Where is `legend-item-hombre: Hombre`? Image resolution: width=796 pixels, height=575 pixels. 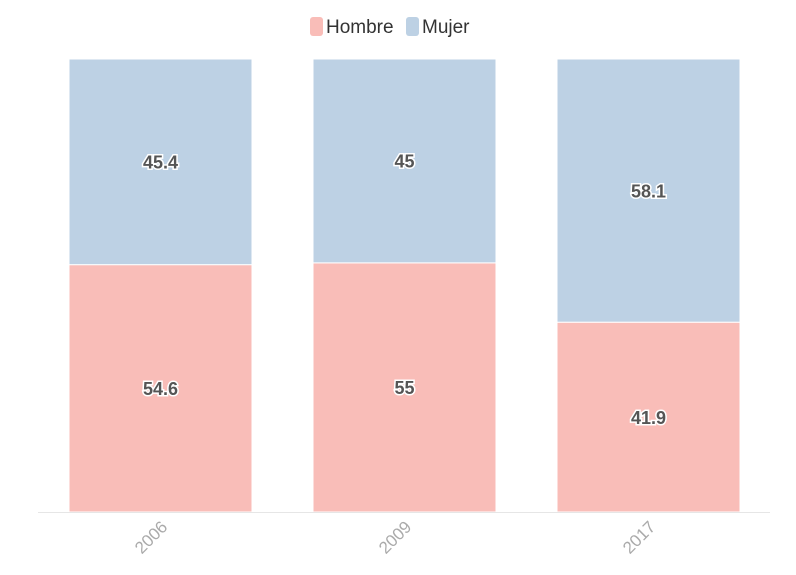
legend-item-hombre: Hombre is located at coordinates (352, 27).